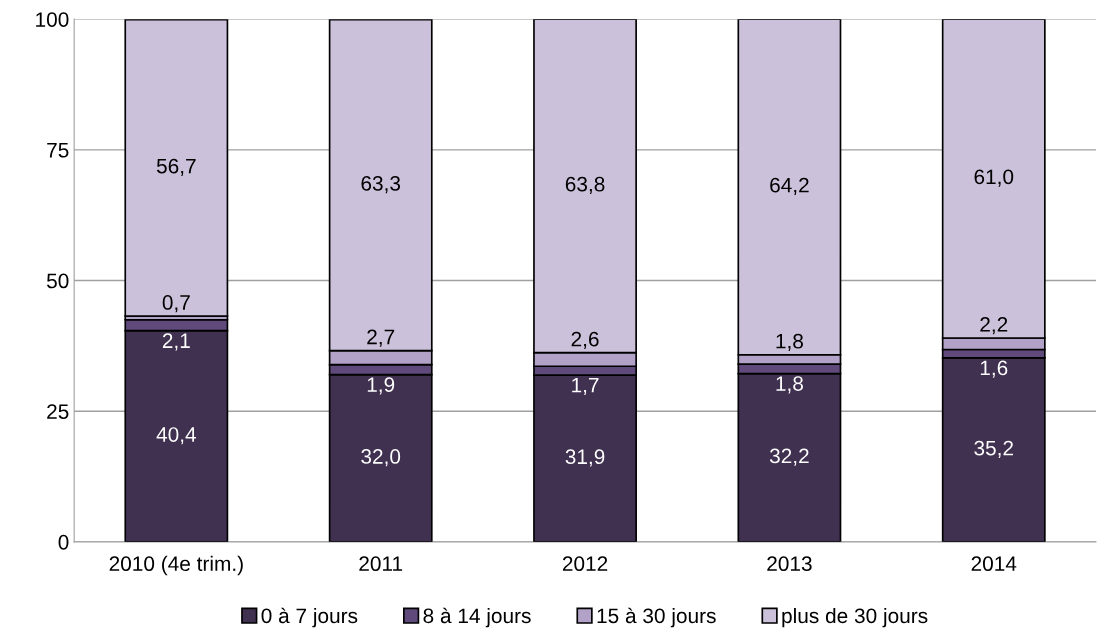  I want to click on y-tick-label: 50, so click(57, 281).